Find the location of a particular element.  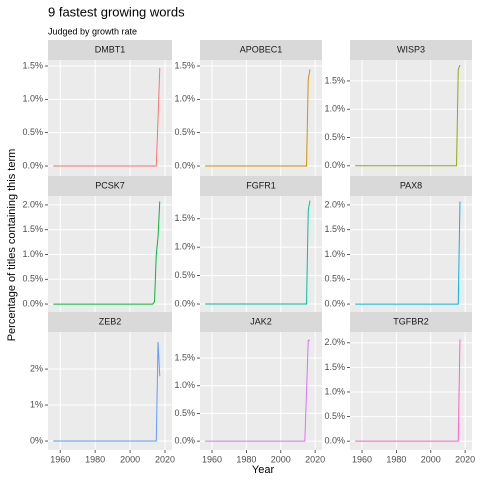

chart-title: 9 fastest growing words is located at coordinates (116, 11).